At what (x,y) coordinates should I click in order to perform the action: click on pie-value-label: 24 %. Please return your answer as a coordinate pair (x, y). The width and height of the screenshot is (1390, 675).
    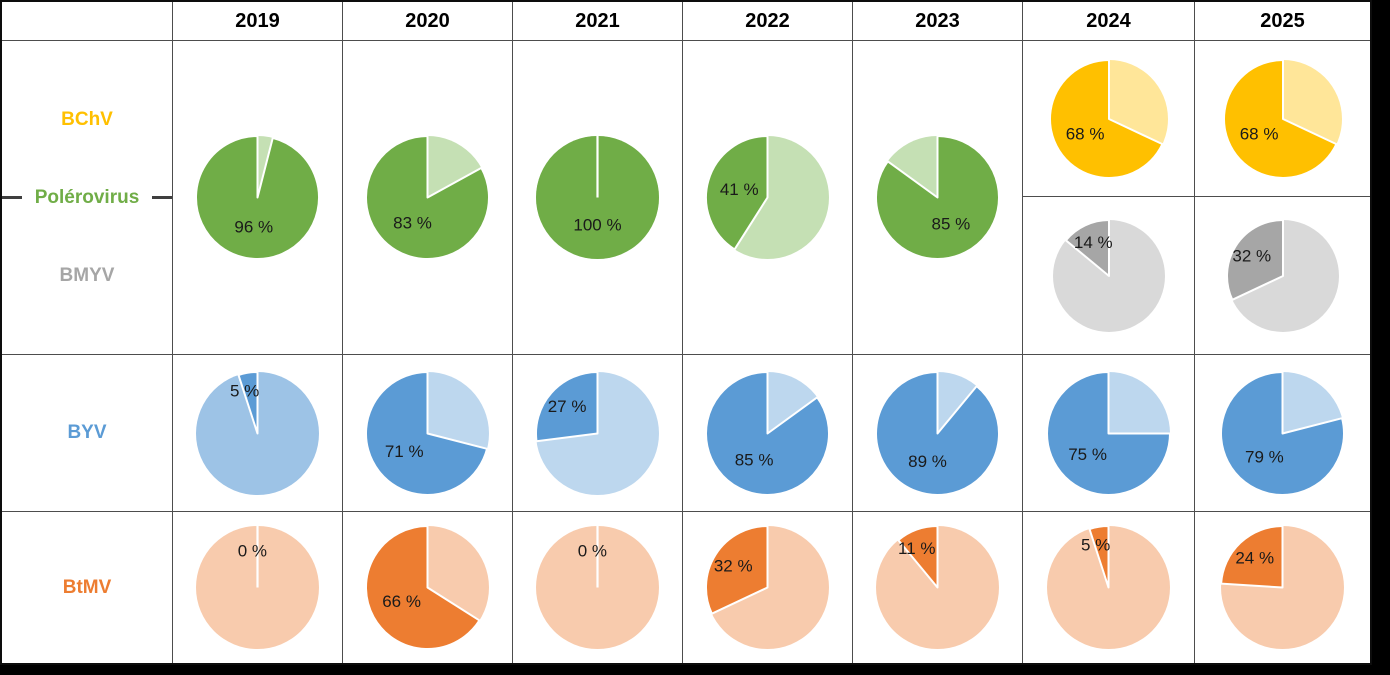
    Looking at the image, I should click on (1254, 557).